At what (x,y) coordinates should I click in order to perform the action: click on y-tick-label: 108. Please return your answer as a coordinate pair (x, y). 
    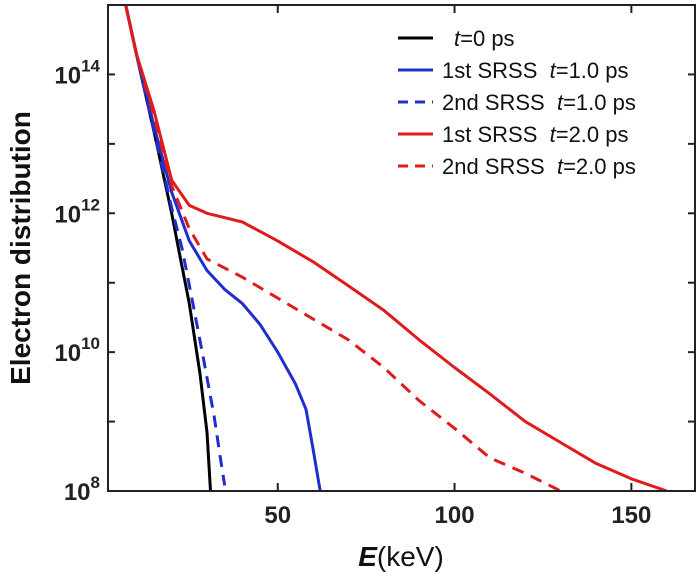
    Looking at the image, I should click on (82, 489).